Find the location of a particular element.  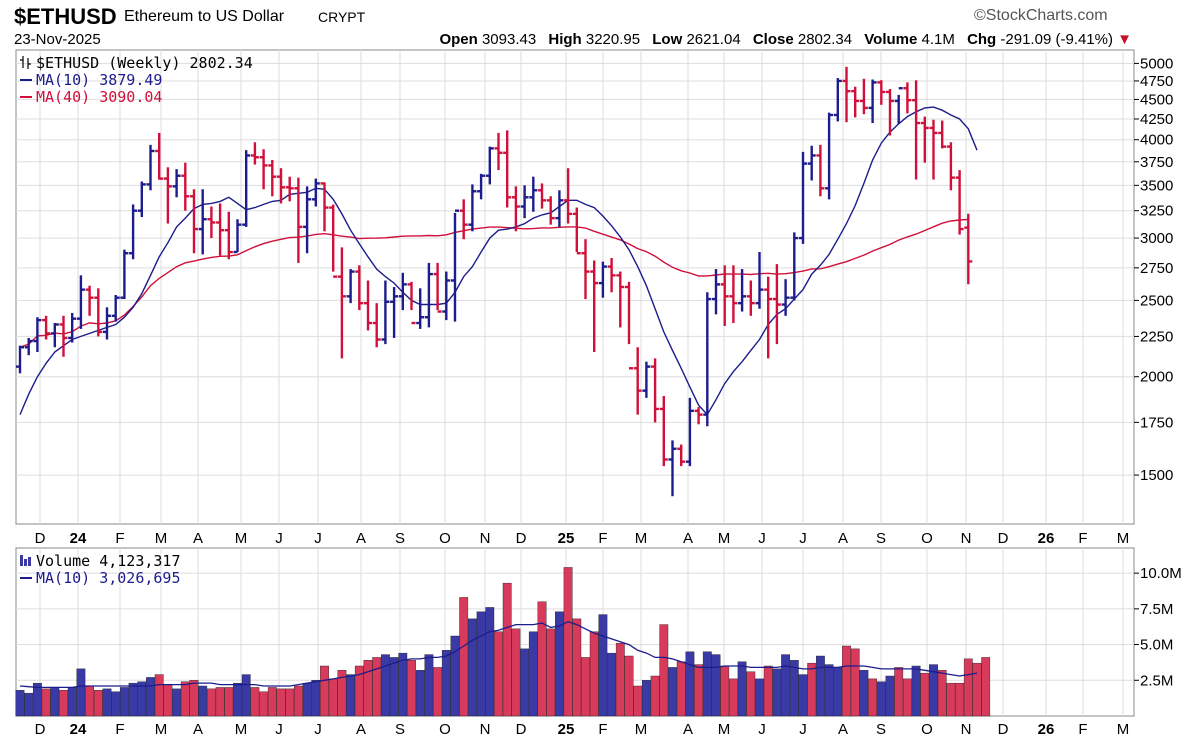

y-tick-label: 4500 is located at coordinates (1156, 99).